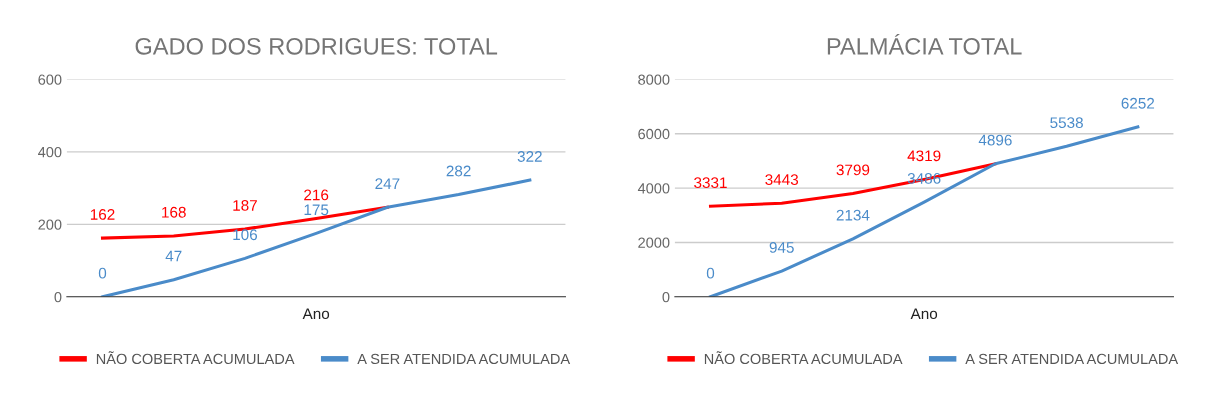 This screenshot has width=1216, height=418. What do you see at coordinates (50, 79) in the screenshot?
I see `y-tick-label: 600` at bounding box center [50, 79].